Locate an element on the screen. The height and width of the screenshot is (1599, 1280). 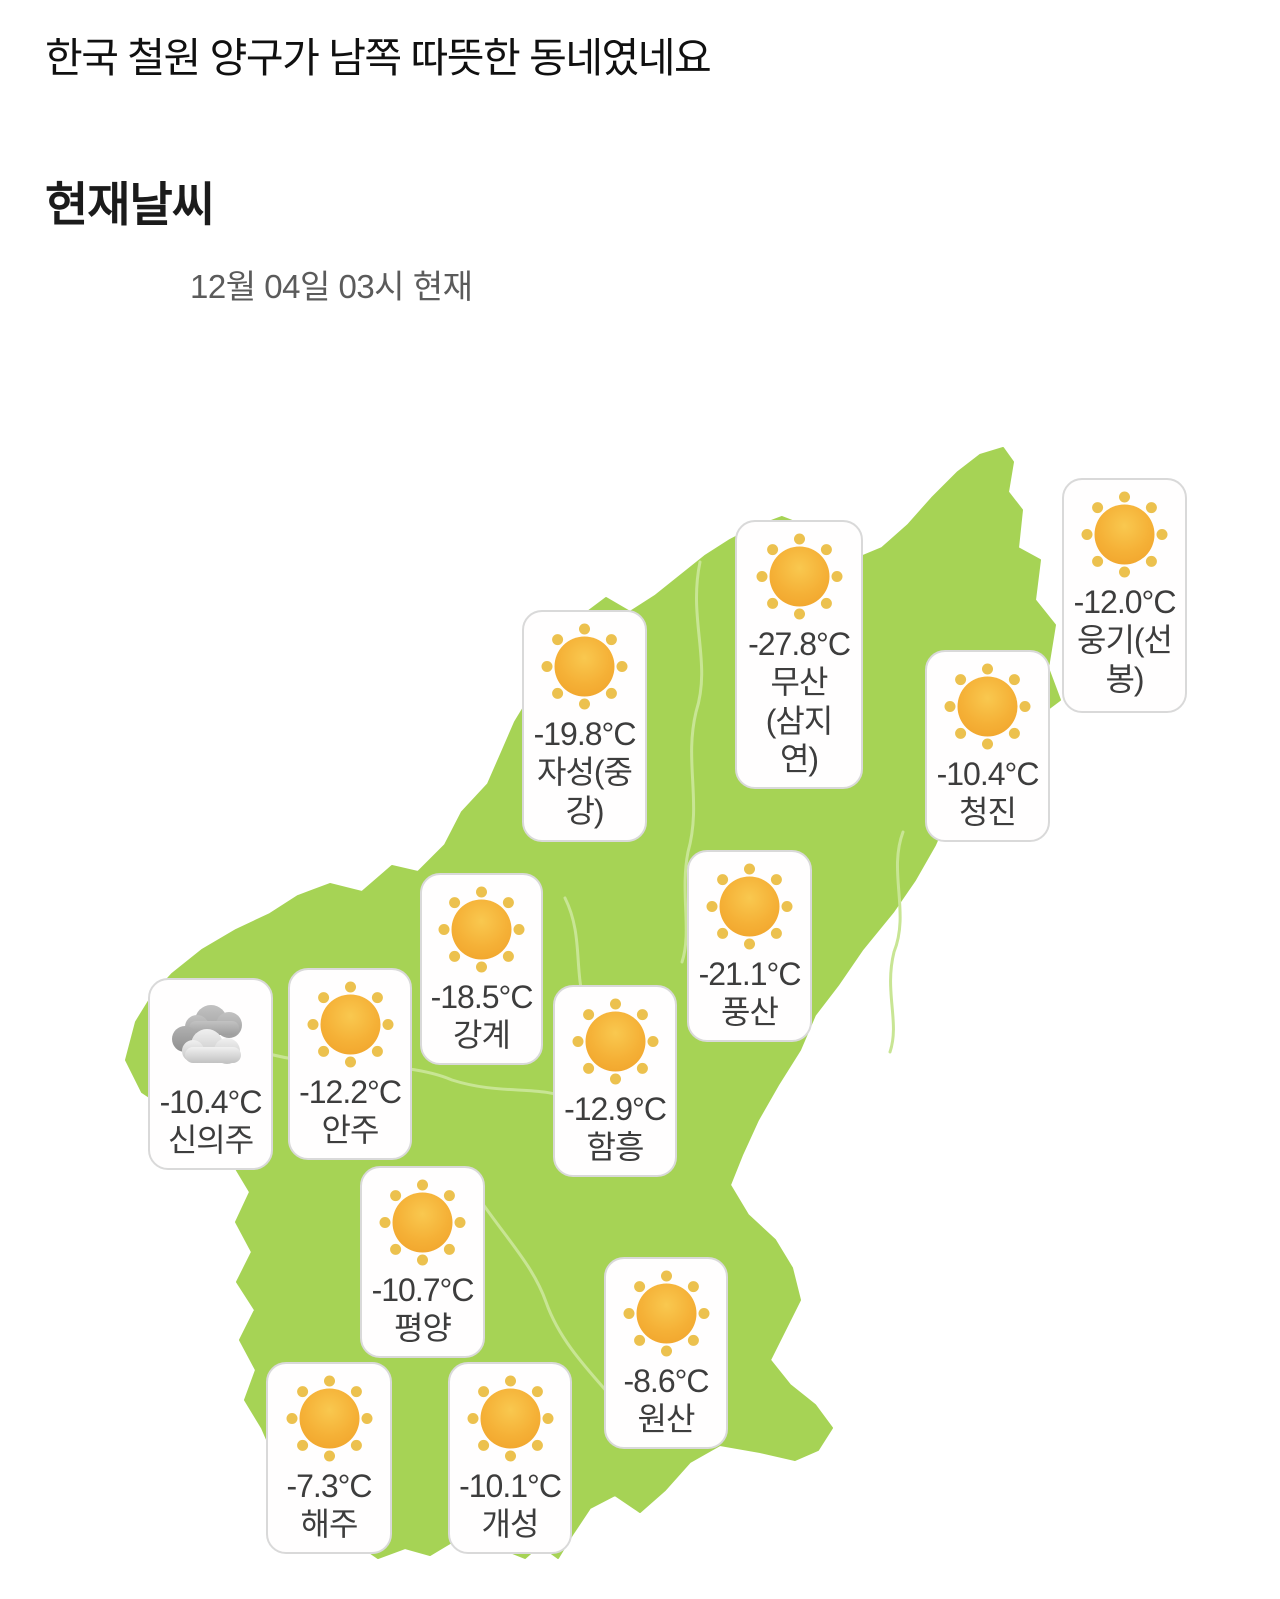
weather-card-anju: -12.2°C 안주 is located at coordinates (350, 1064).